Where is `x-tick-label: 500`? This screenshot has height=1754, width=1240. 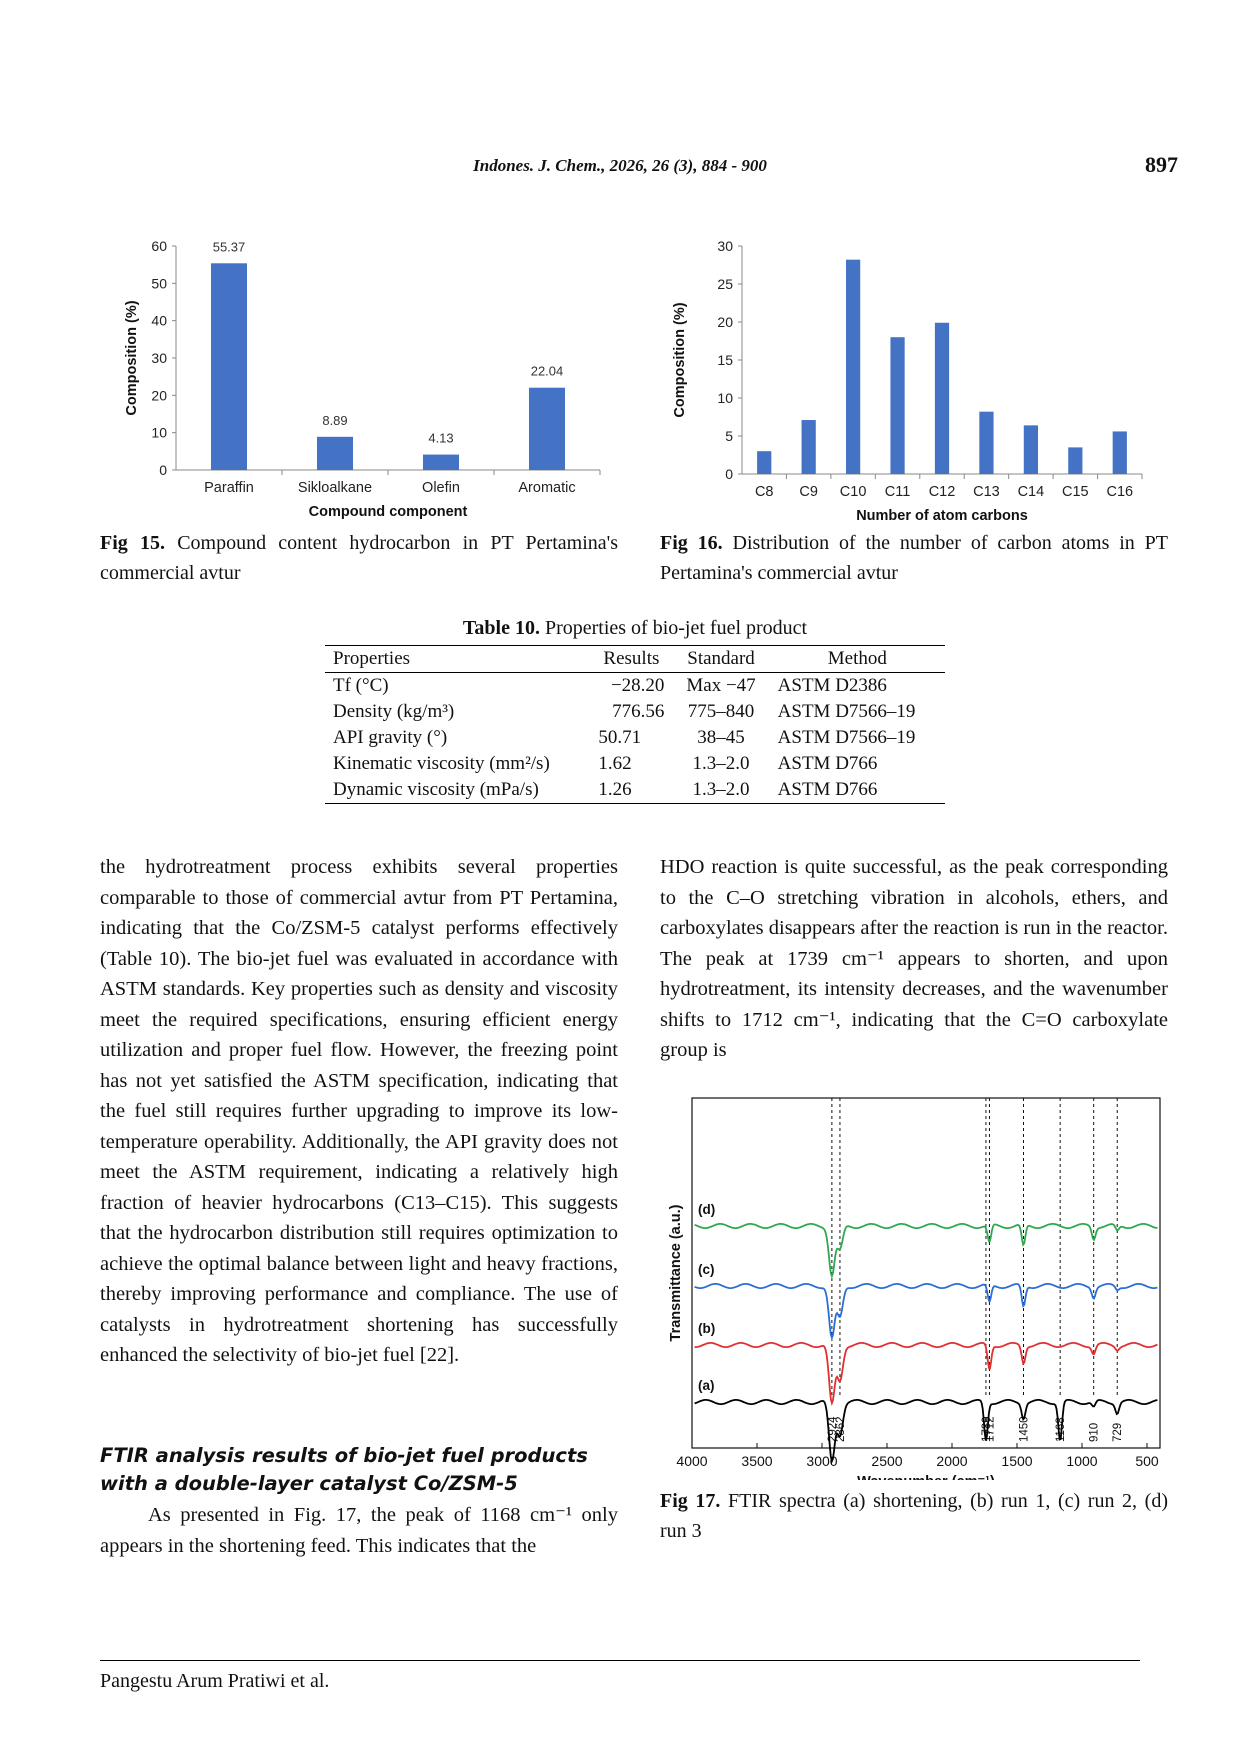 x-tick-label: 500 is located at coordinates (1147, 1461).